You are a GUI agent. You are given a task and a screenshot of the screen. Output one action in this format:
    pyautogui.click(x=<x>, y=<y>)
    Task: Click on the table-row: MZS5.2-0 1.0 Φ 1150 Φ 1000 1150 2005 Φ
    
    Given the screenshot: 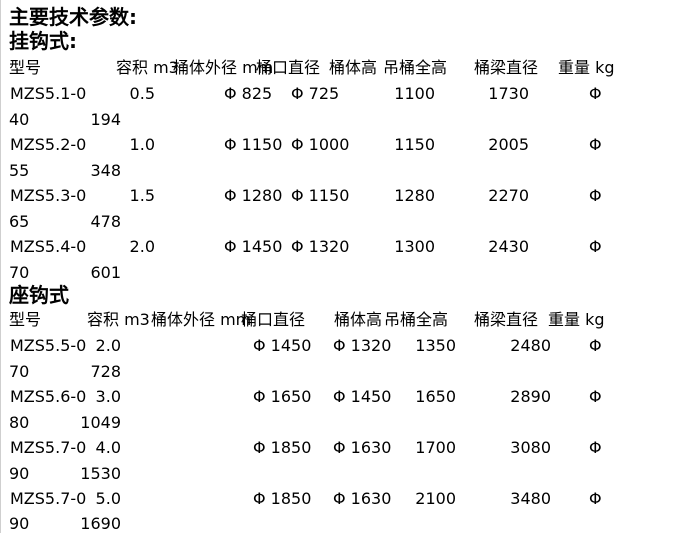 What is the action you would take?
    pyautogui.click(x=350, y=147)
    